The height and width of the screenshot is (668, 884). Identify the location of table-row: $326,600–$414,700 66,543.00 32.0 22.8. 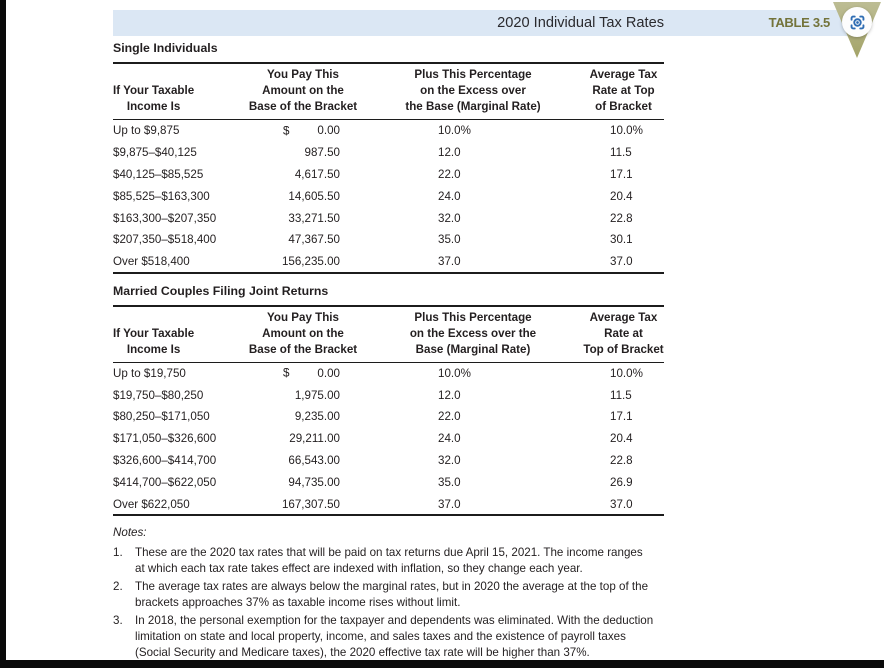
(388, 461).